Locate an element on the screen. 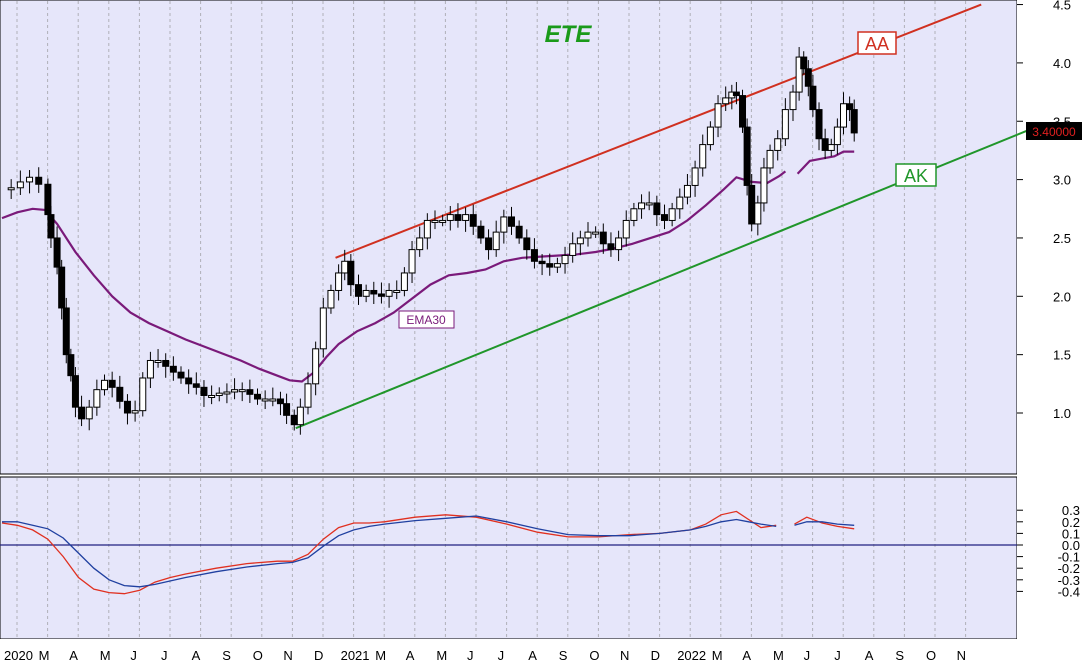 This screenshot has height=666, width=1090. annotation-aa-label: AA is located at coordinates (877, 44).